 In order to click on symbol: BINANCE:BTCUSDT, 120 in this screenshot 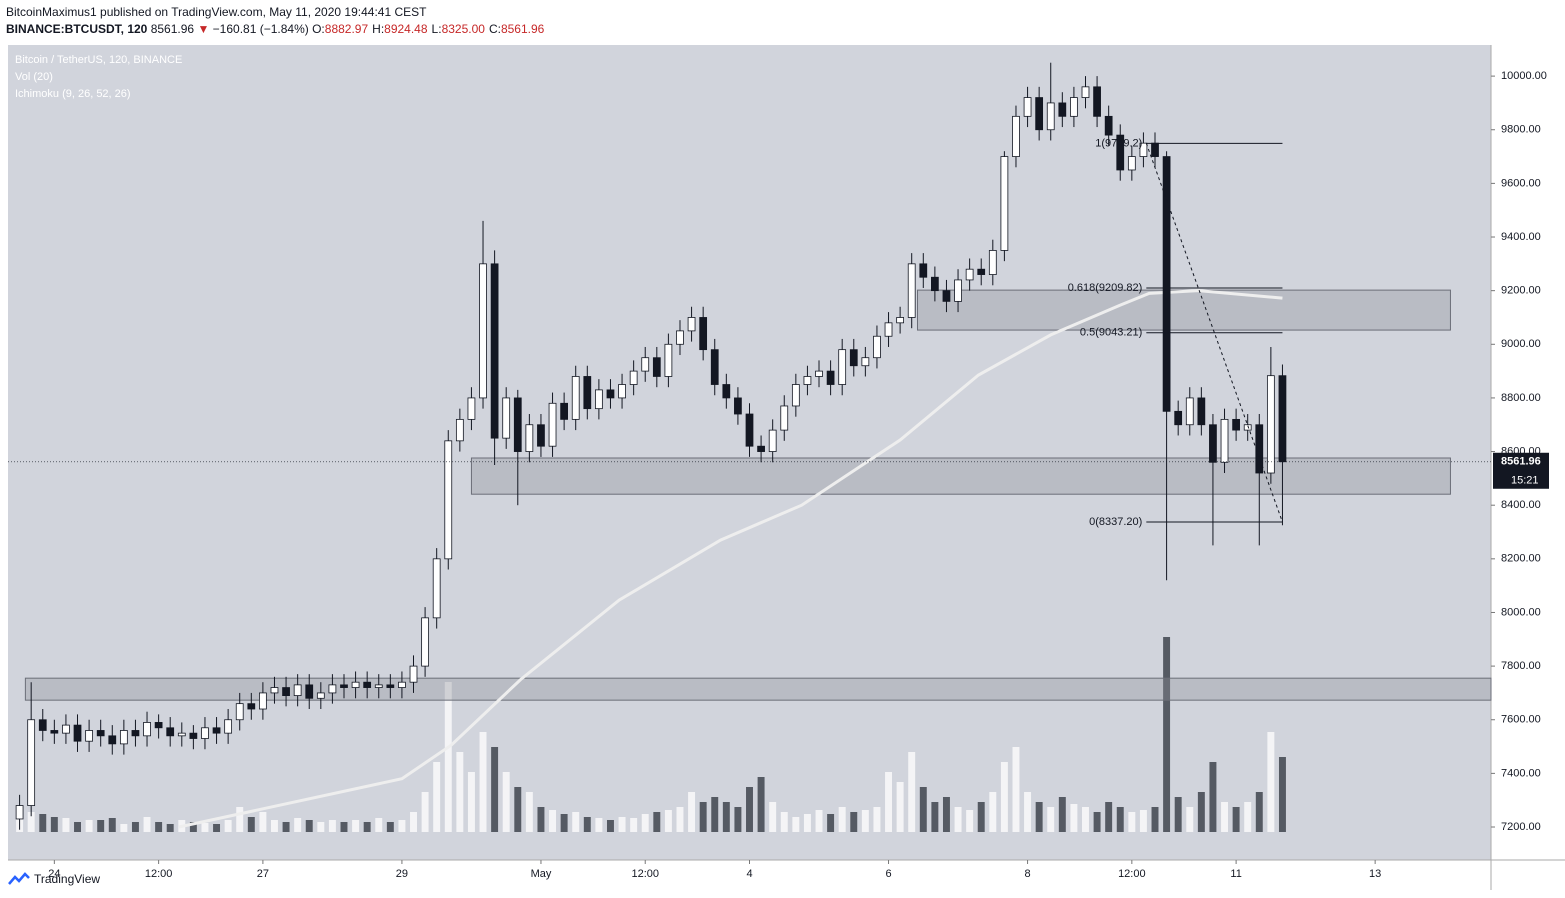, I will do `click(77, 29)`.